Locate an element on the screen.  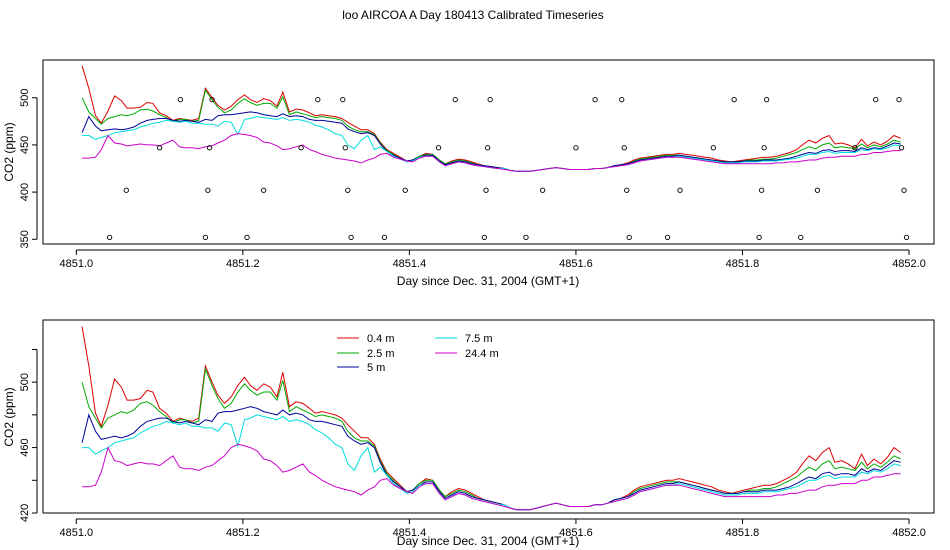
top-series-line-24-4-m is located at coordinates (491, 152).